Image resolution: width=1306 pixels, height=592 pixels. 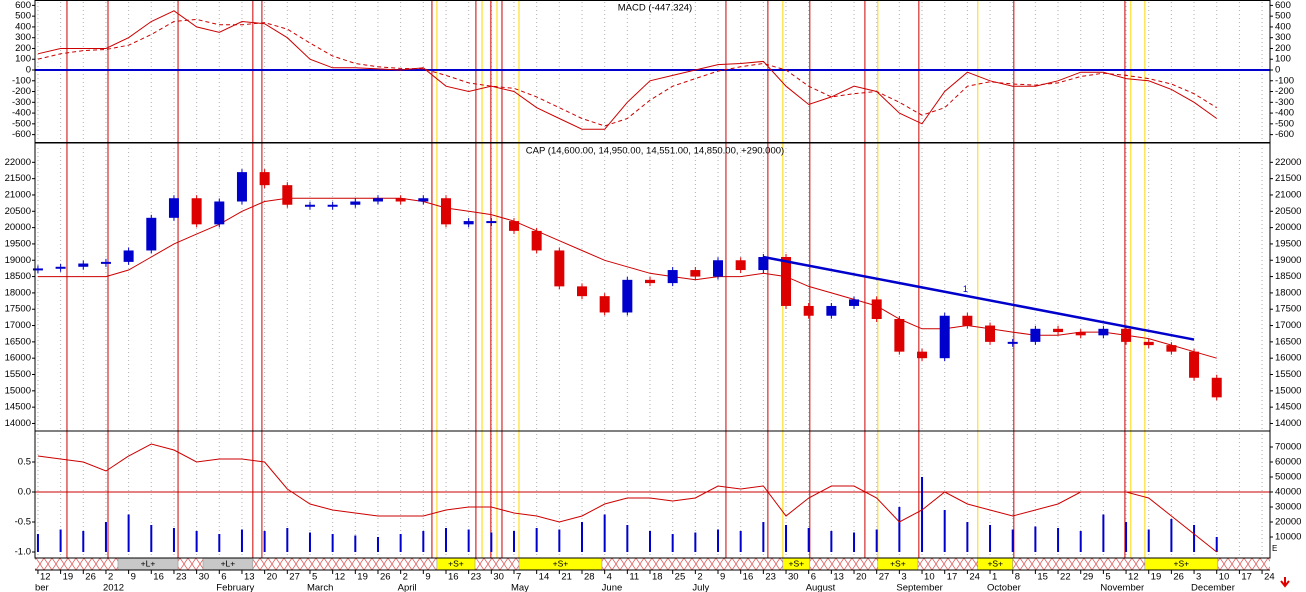 I want to click on x-tick-label: 5, so click(x=1107, y=577).